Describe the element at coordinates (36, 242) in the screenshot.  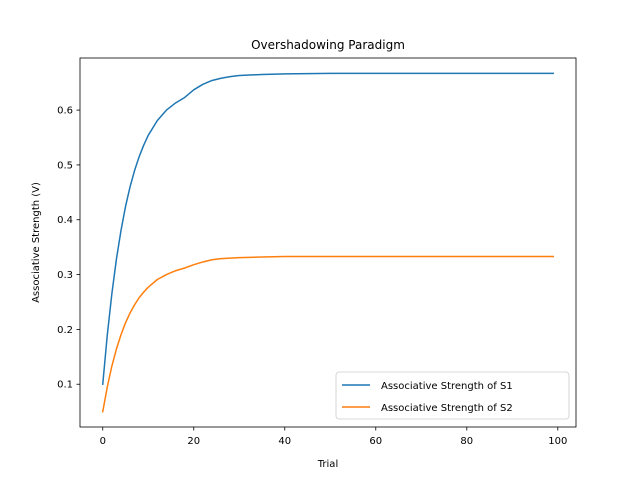
I see `y-axis-label: Associative Strength (V)` at that location.